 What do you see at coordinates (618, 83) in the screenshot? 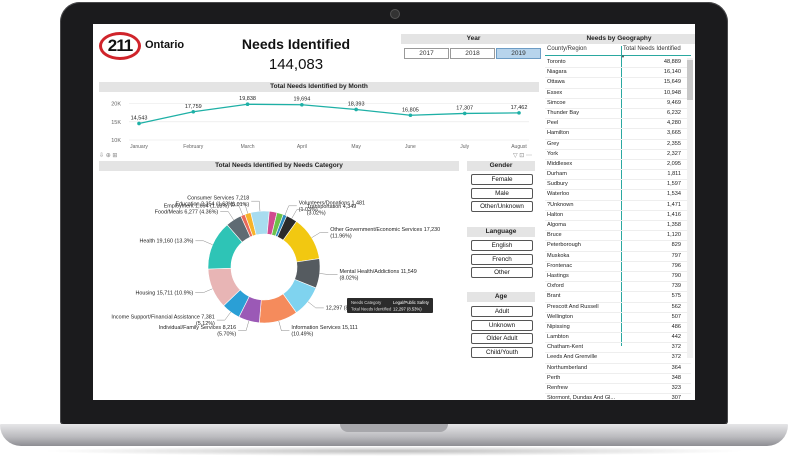
I see `table-row: Ottawa 15,649` at bounding box center [618, 83].